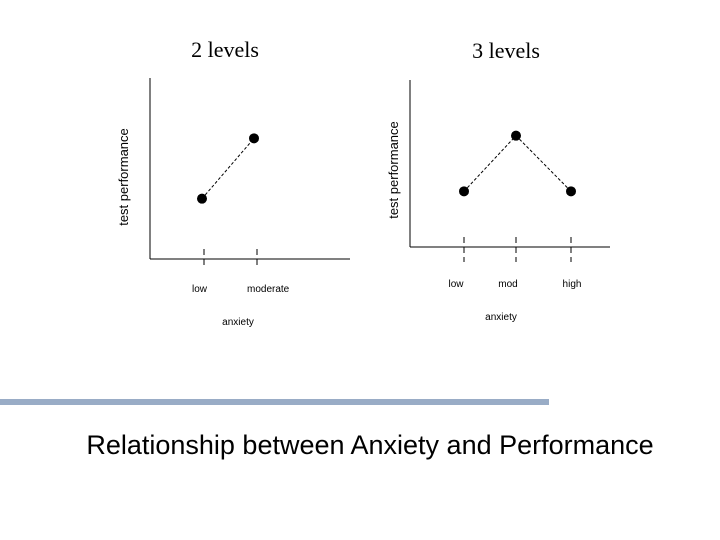  I want to click on x-tick-label: mod, so click(507, 284).